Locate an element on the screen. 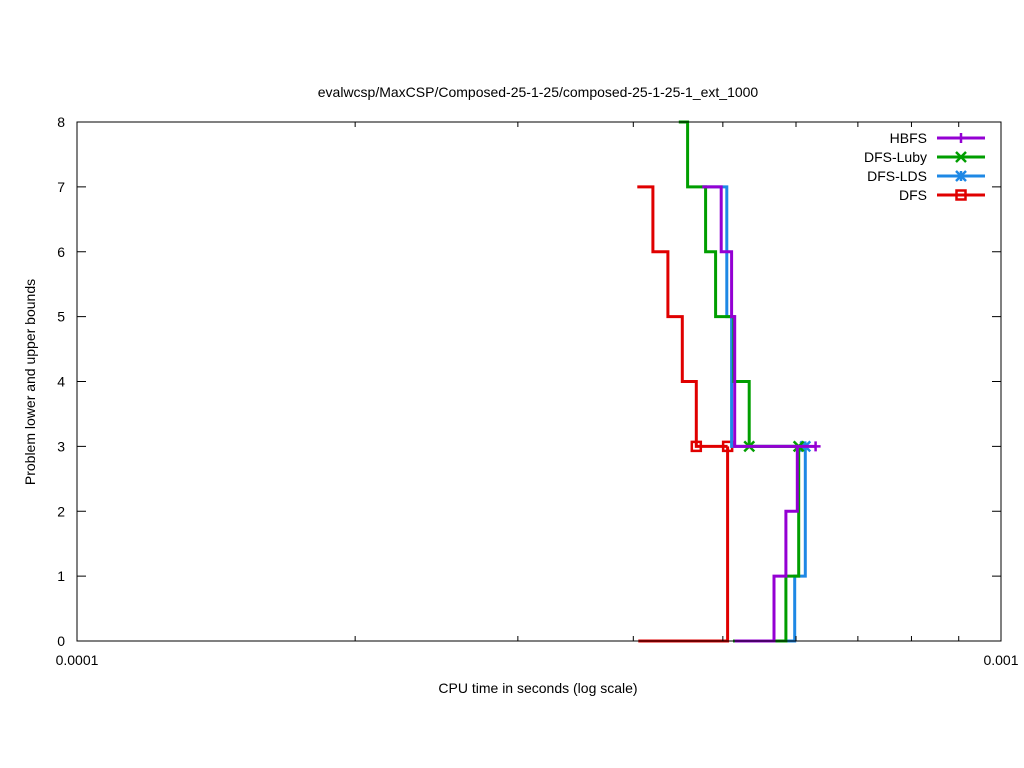 Image resolution: width=1024 pixels, height=768 pixels. series-dfs-lds-lower-bound-line is located at coordinates (770, 544).